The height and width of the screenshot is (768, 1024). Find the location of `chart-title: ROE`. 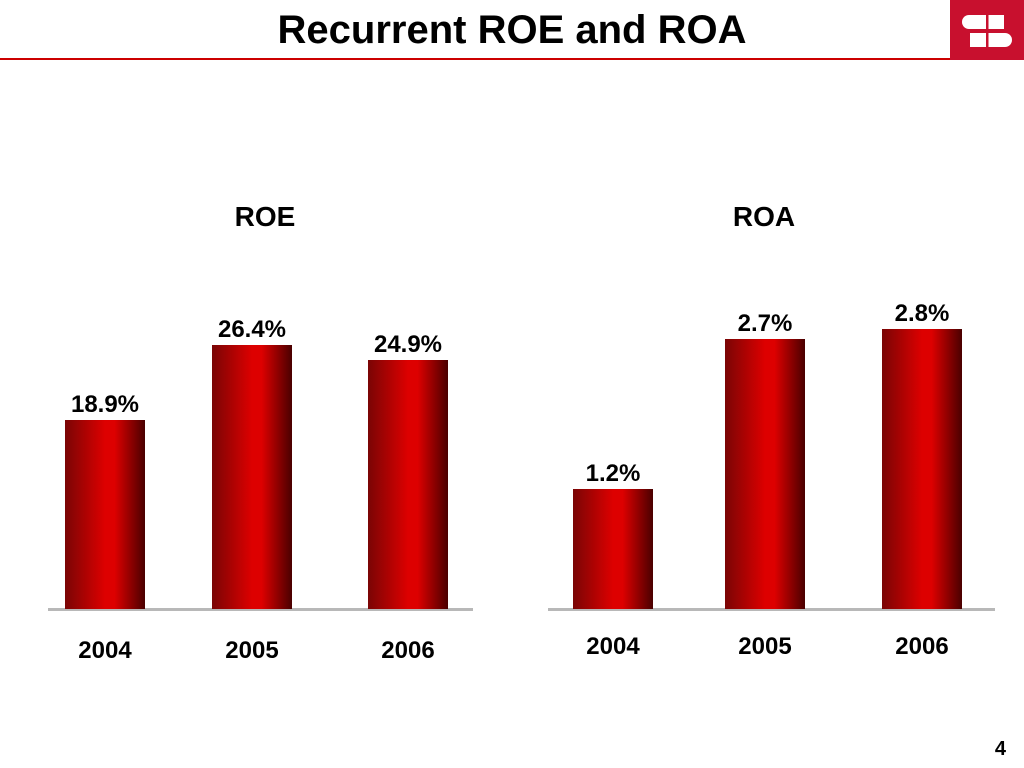

chart-title: ROE is located at coordinates (265, 216).